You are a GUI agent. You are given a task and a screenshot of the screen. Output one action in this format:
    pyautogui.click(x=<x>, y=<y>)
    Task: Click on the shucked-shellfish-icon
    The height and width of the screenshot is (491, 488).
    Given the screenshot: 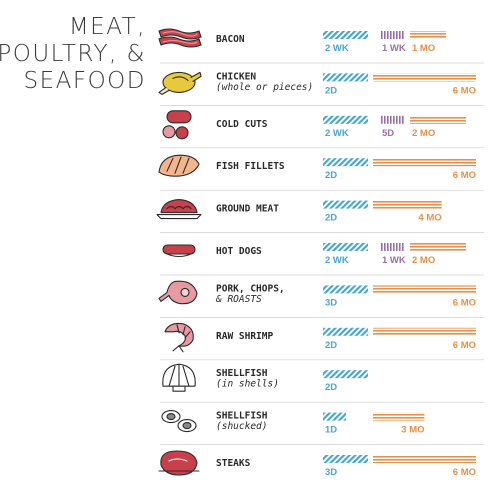 What is the action you would take?
    pyautogui.click(x=179, y=421)
    